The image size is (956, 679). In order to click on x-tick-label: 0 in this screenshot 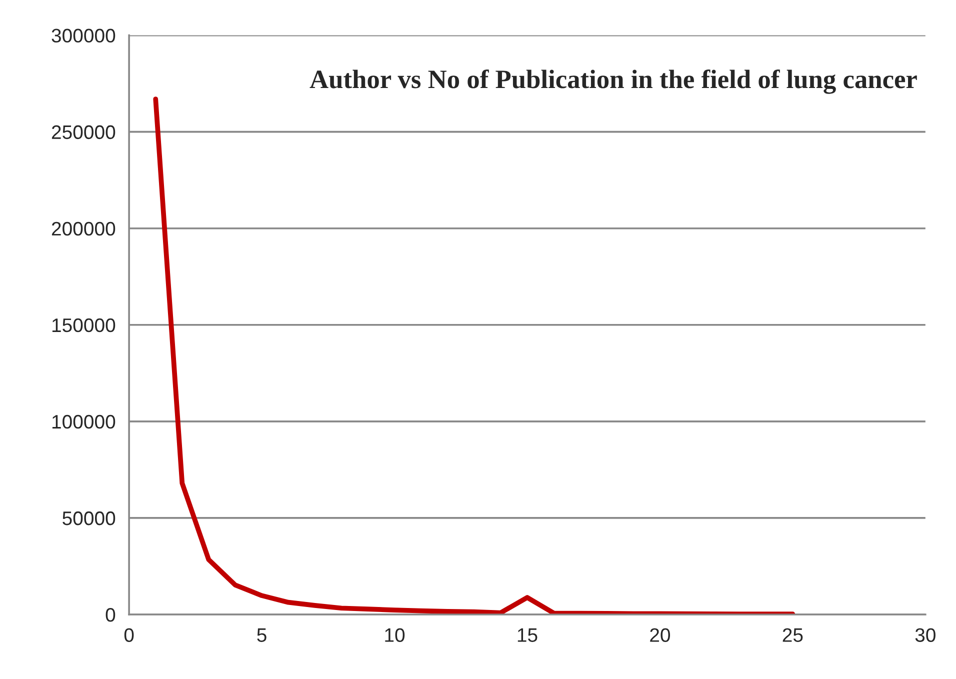, I will do `click(129, 635)`.